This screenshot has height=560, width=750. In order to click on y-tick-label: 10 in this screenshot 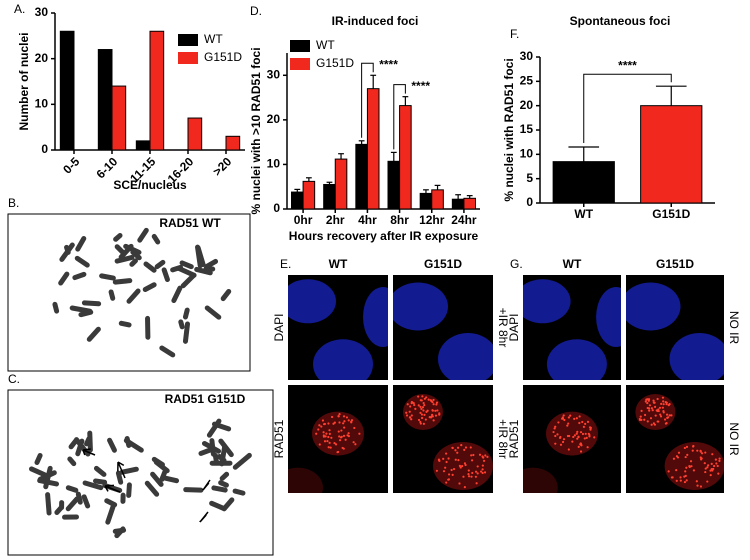, I will do `click(527, 154)`.